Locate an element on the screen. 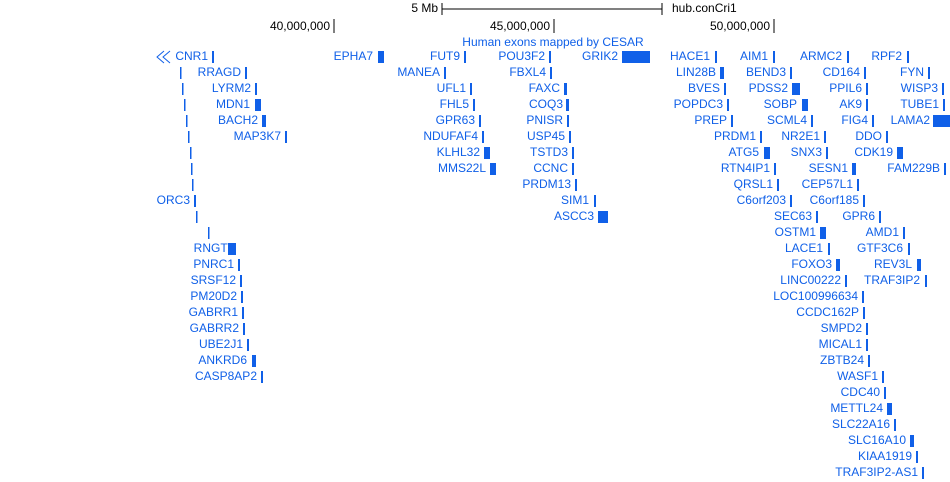 The image size is (950, 482). gene-label: CEP57L1 is located at coordinates (828, 184).